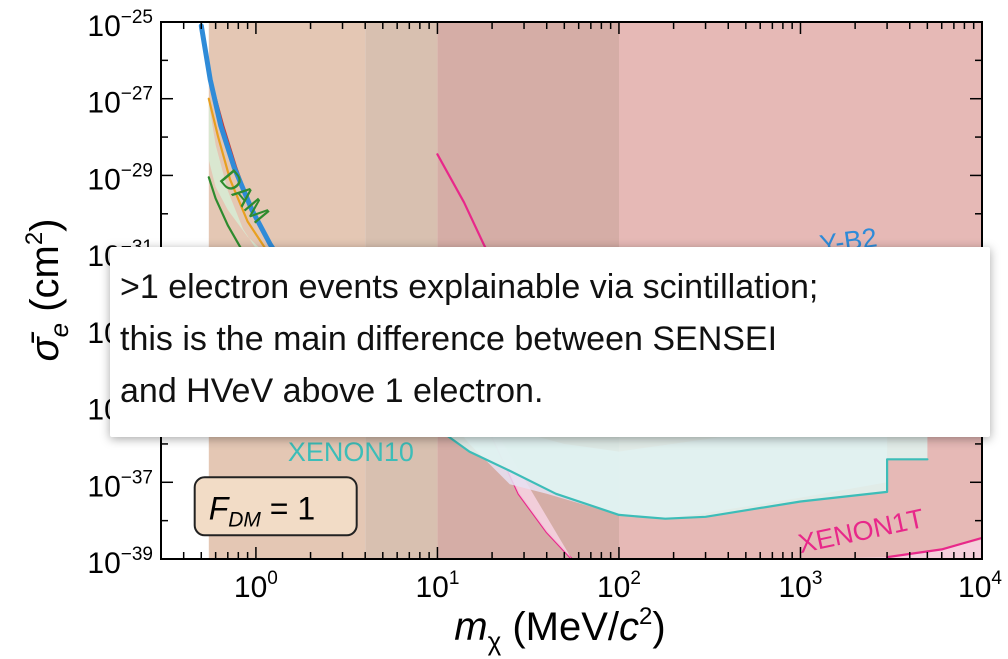 The height and width of the screenshot is (659, 1008). I want to click on y-tick-label: 10−25, so click(120, 25).